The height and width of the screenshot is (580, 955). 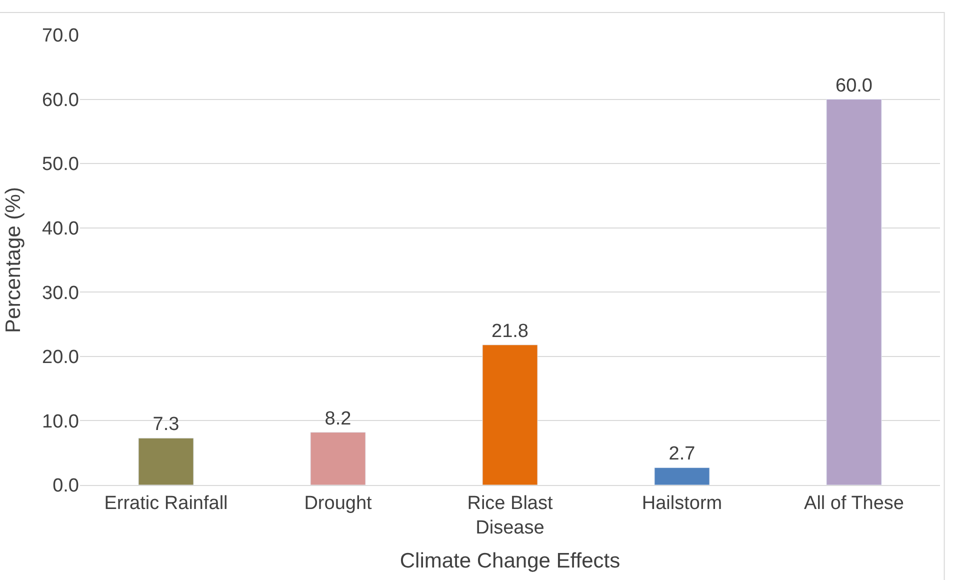 What do you see at coordinates (60, 36) in the screenshot?
I see `y-tick-label: 70.0` at bounding box center [60, 36].